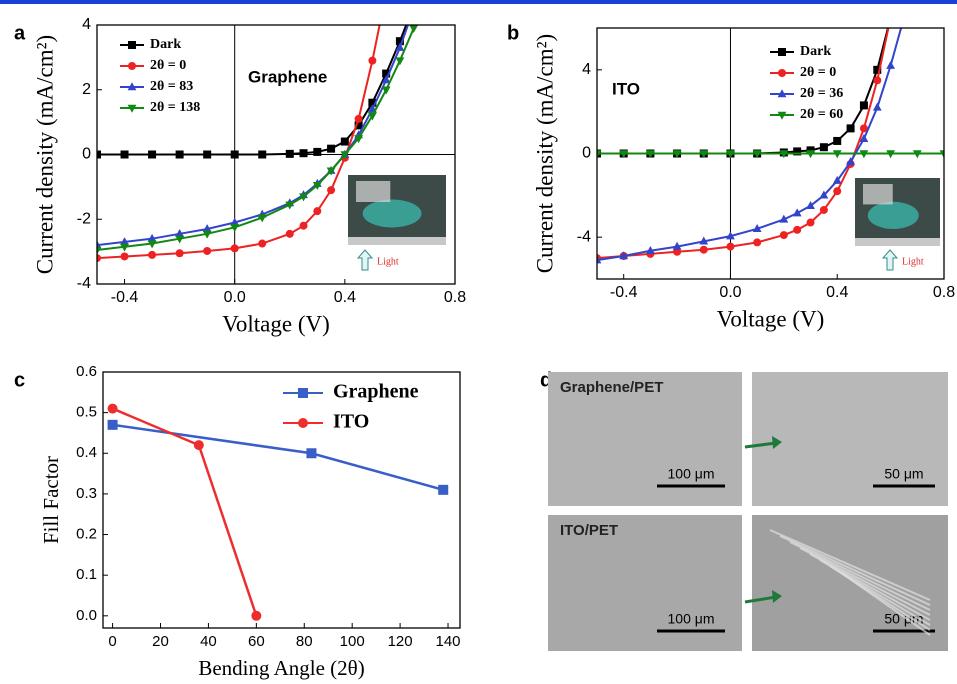 This screenshot has width=957, height=684. What do you see at coordinates (544, 153) in the screenshot?
I see `y-axis-label: Current density (mA/cm²)` at bounding box center [544, 153].